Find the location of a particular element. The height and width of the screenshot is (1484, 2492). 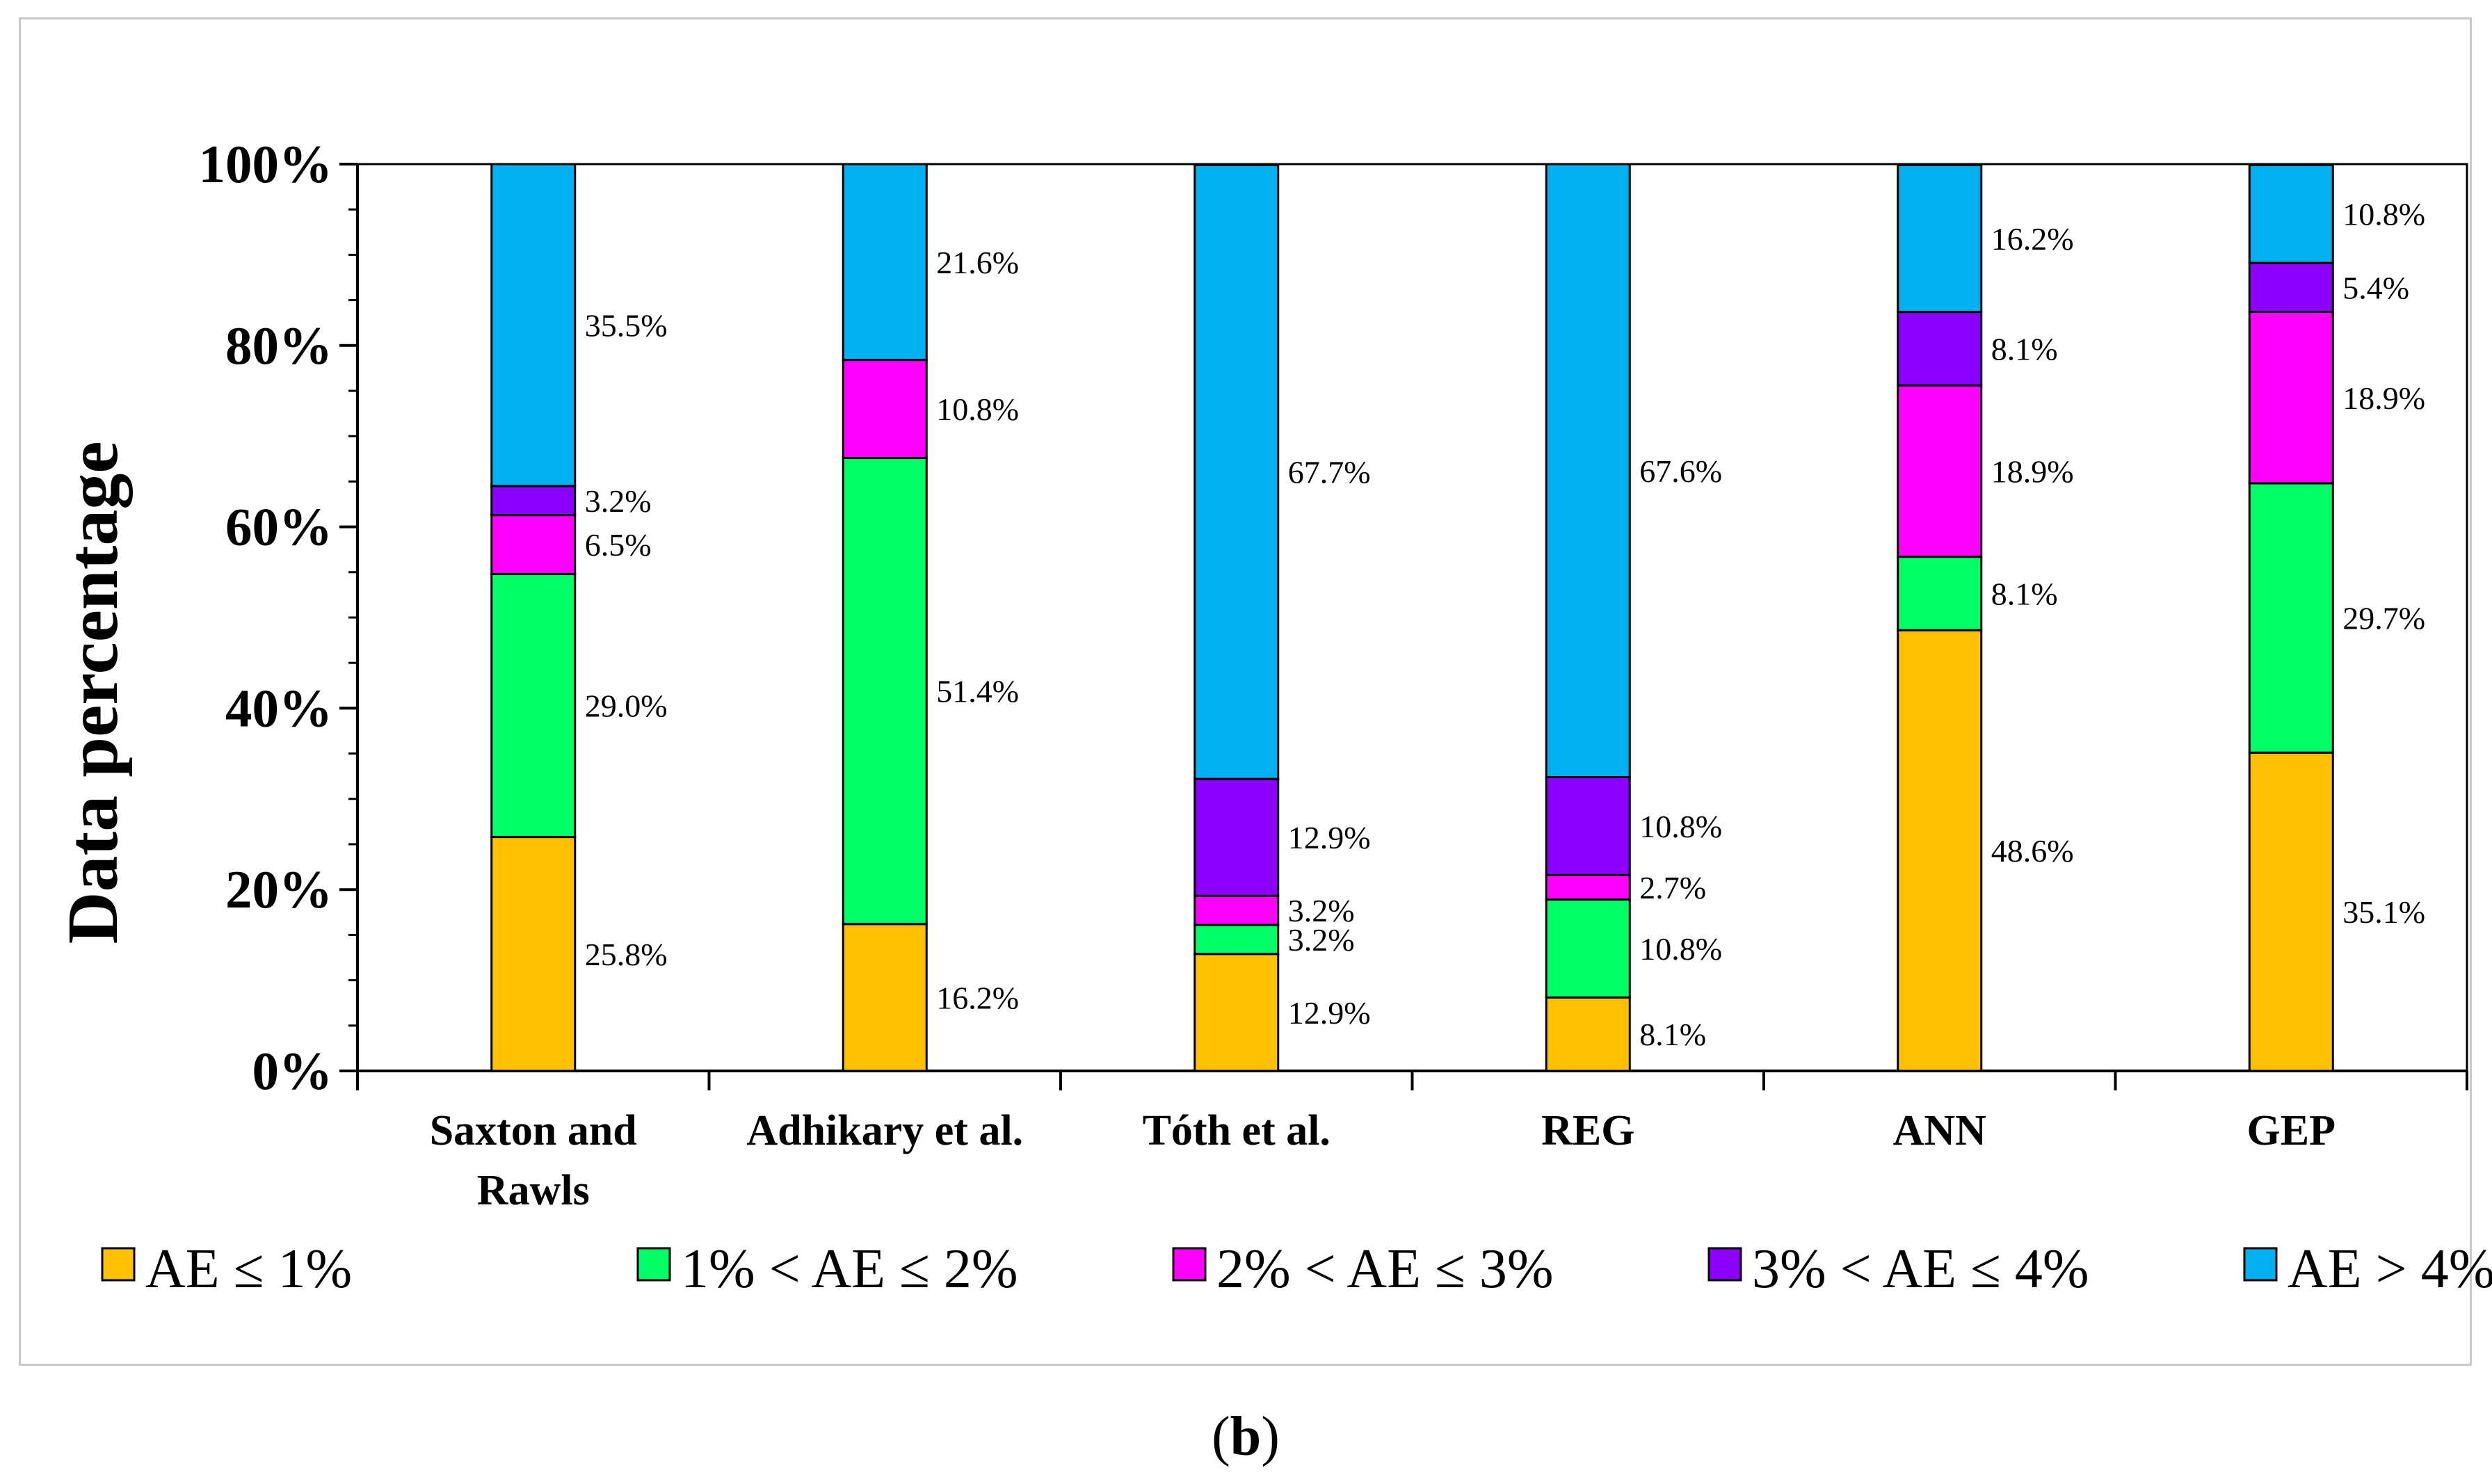

caption-open: ( is located at coordinates (1221, 1436).